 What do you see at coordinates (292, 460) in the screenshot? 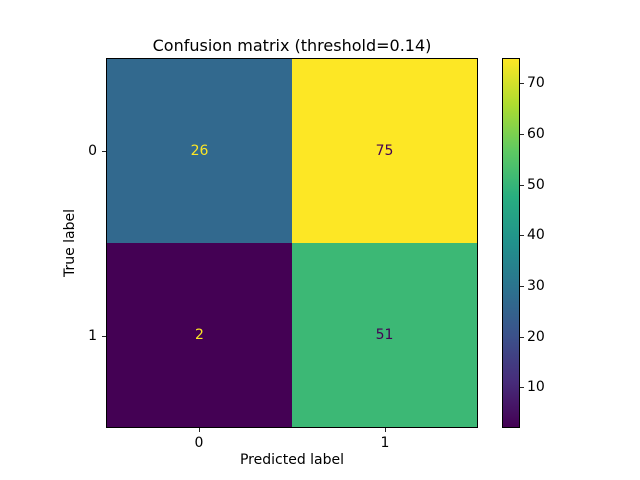
I see `x-axis-label: Predicted label` at bounding box center [292, 460].